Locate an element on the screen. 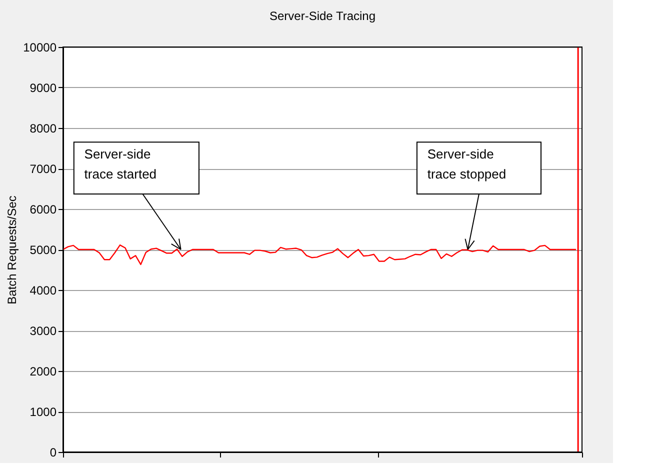 Image resolution: width=652 pixels, height=475 pixels. y-tick-label: 1000 is located at coordinates (43, 412).